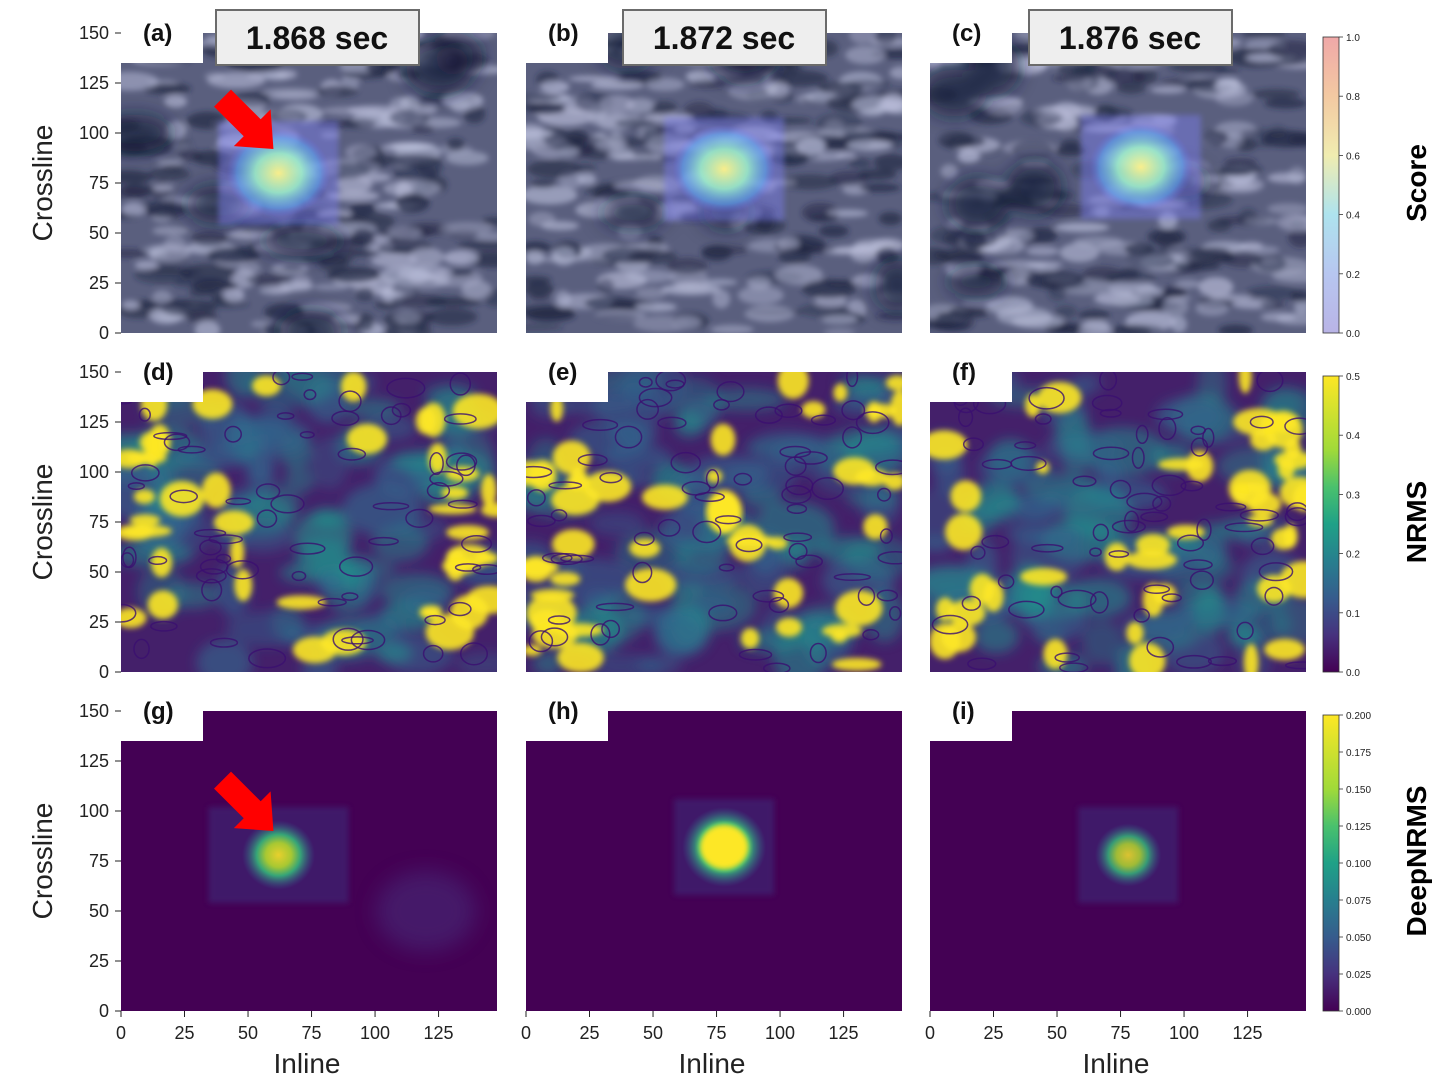 The height and width of the screenshot is (1085, 1456). I want to click on colorbar-tick-label: 0.8, so click(1353, 97).